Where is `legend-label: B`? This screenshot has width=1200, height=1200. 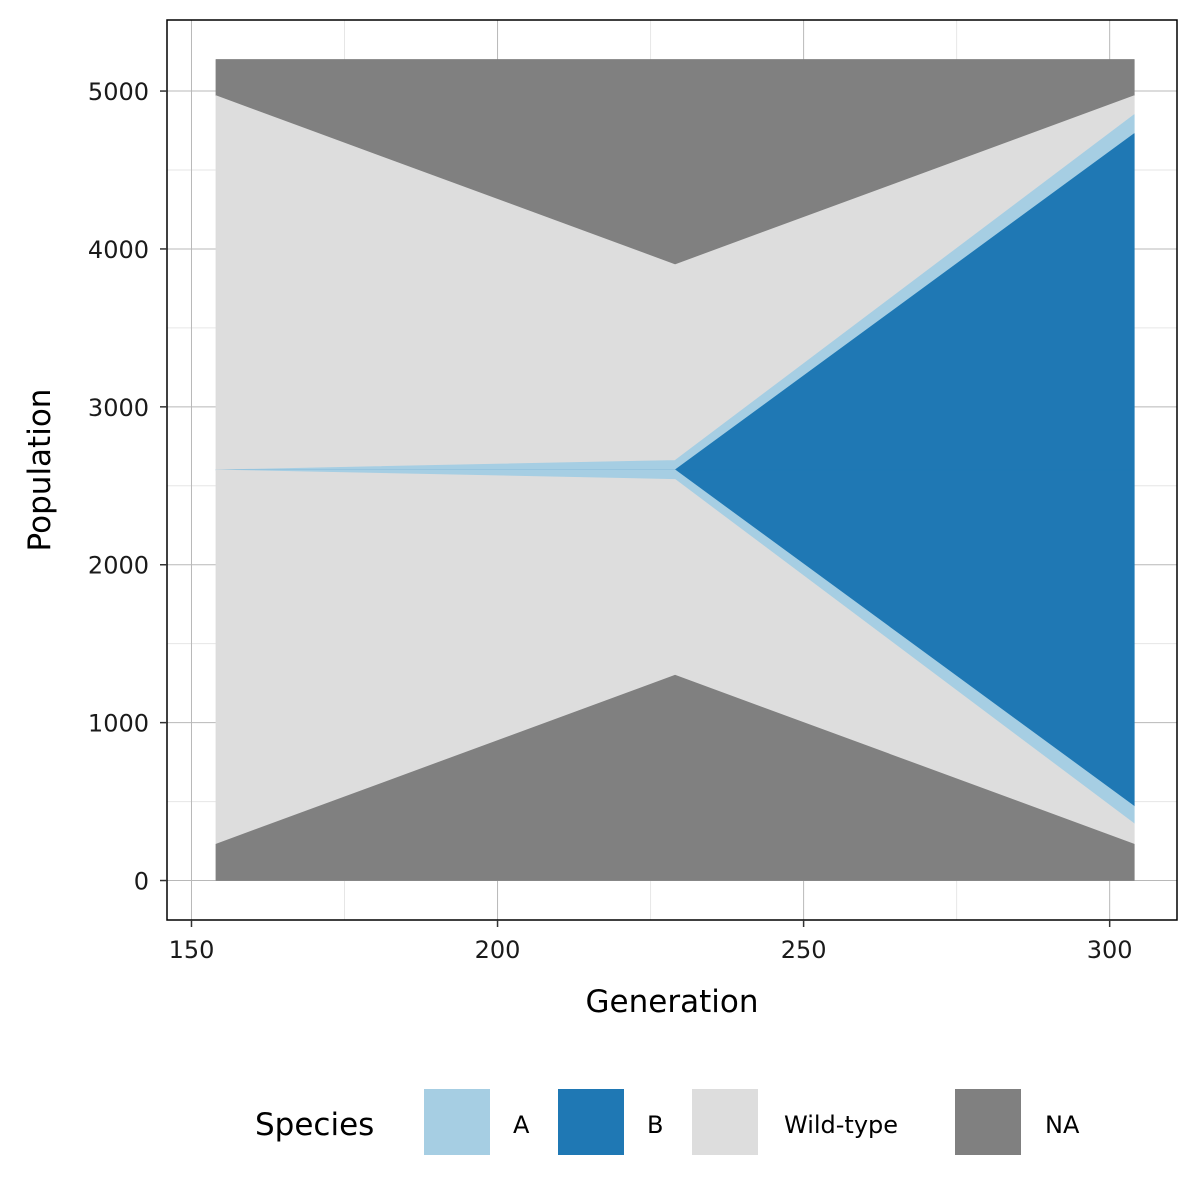 legend-label: B is located at coordinates (655, 1125).